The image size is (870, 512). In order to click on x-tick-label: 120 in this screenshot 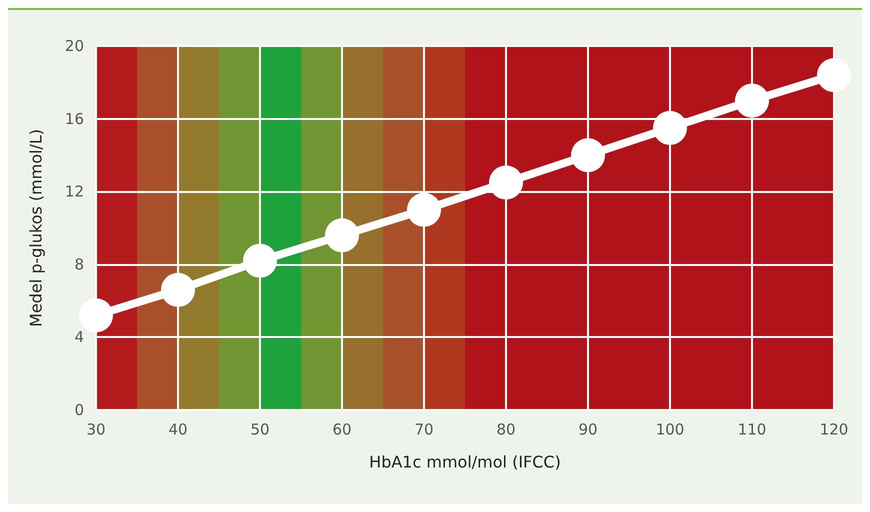, I will do `click(834, 429)`.